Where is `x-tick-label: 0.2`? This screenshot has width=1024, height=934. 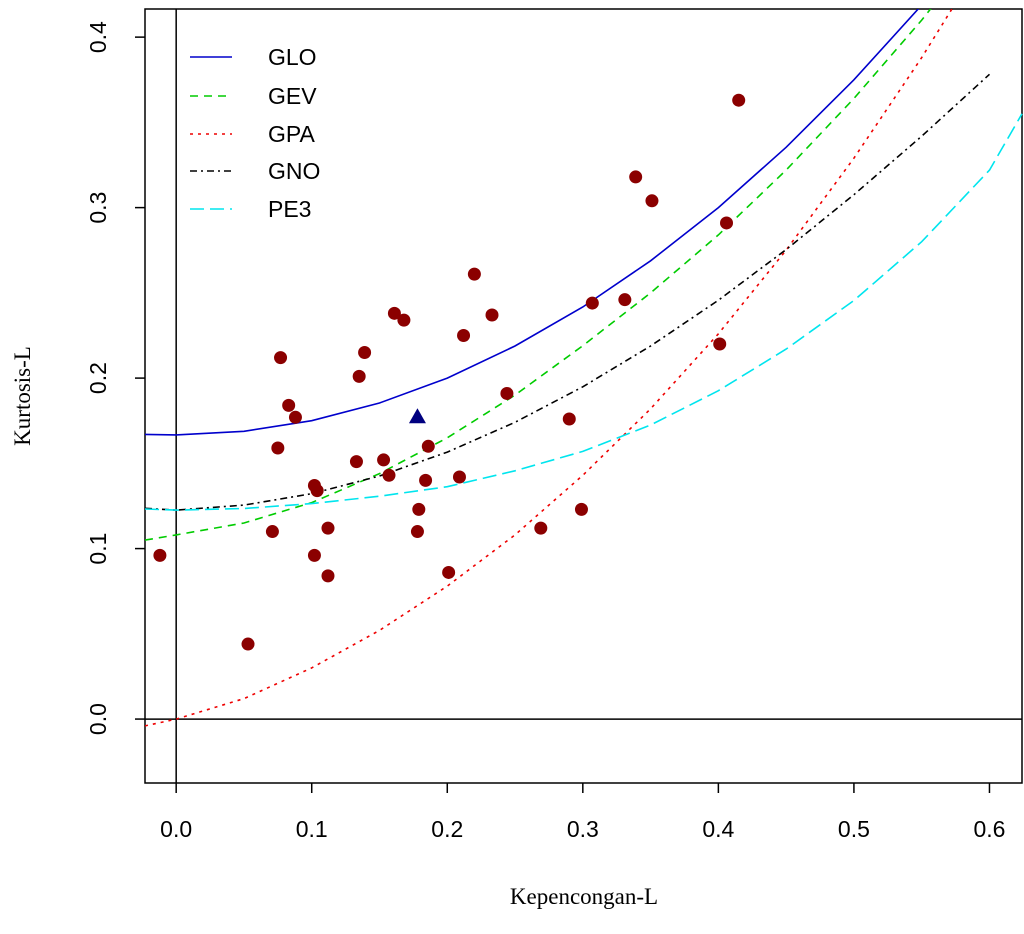 x-tick-label: 0.2 is located at coordinates (447, 829).